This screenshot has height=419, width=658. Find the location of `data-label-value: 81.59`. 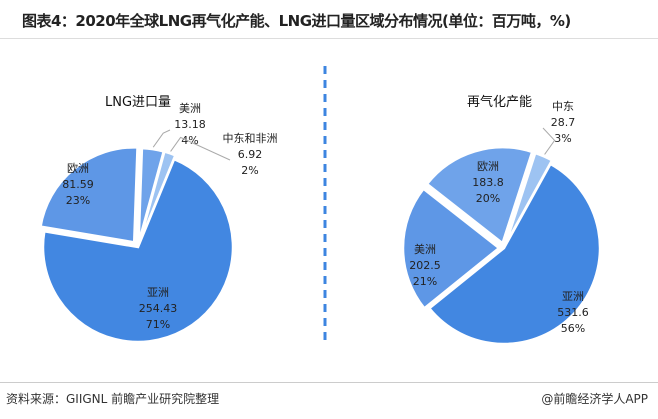

data-label-value: 81.59 is located at coordinates (78, 184).